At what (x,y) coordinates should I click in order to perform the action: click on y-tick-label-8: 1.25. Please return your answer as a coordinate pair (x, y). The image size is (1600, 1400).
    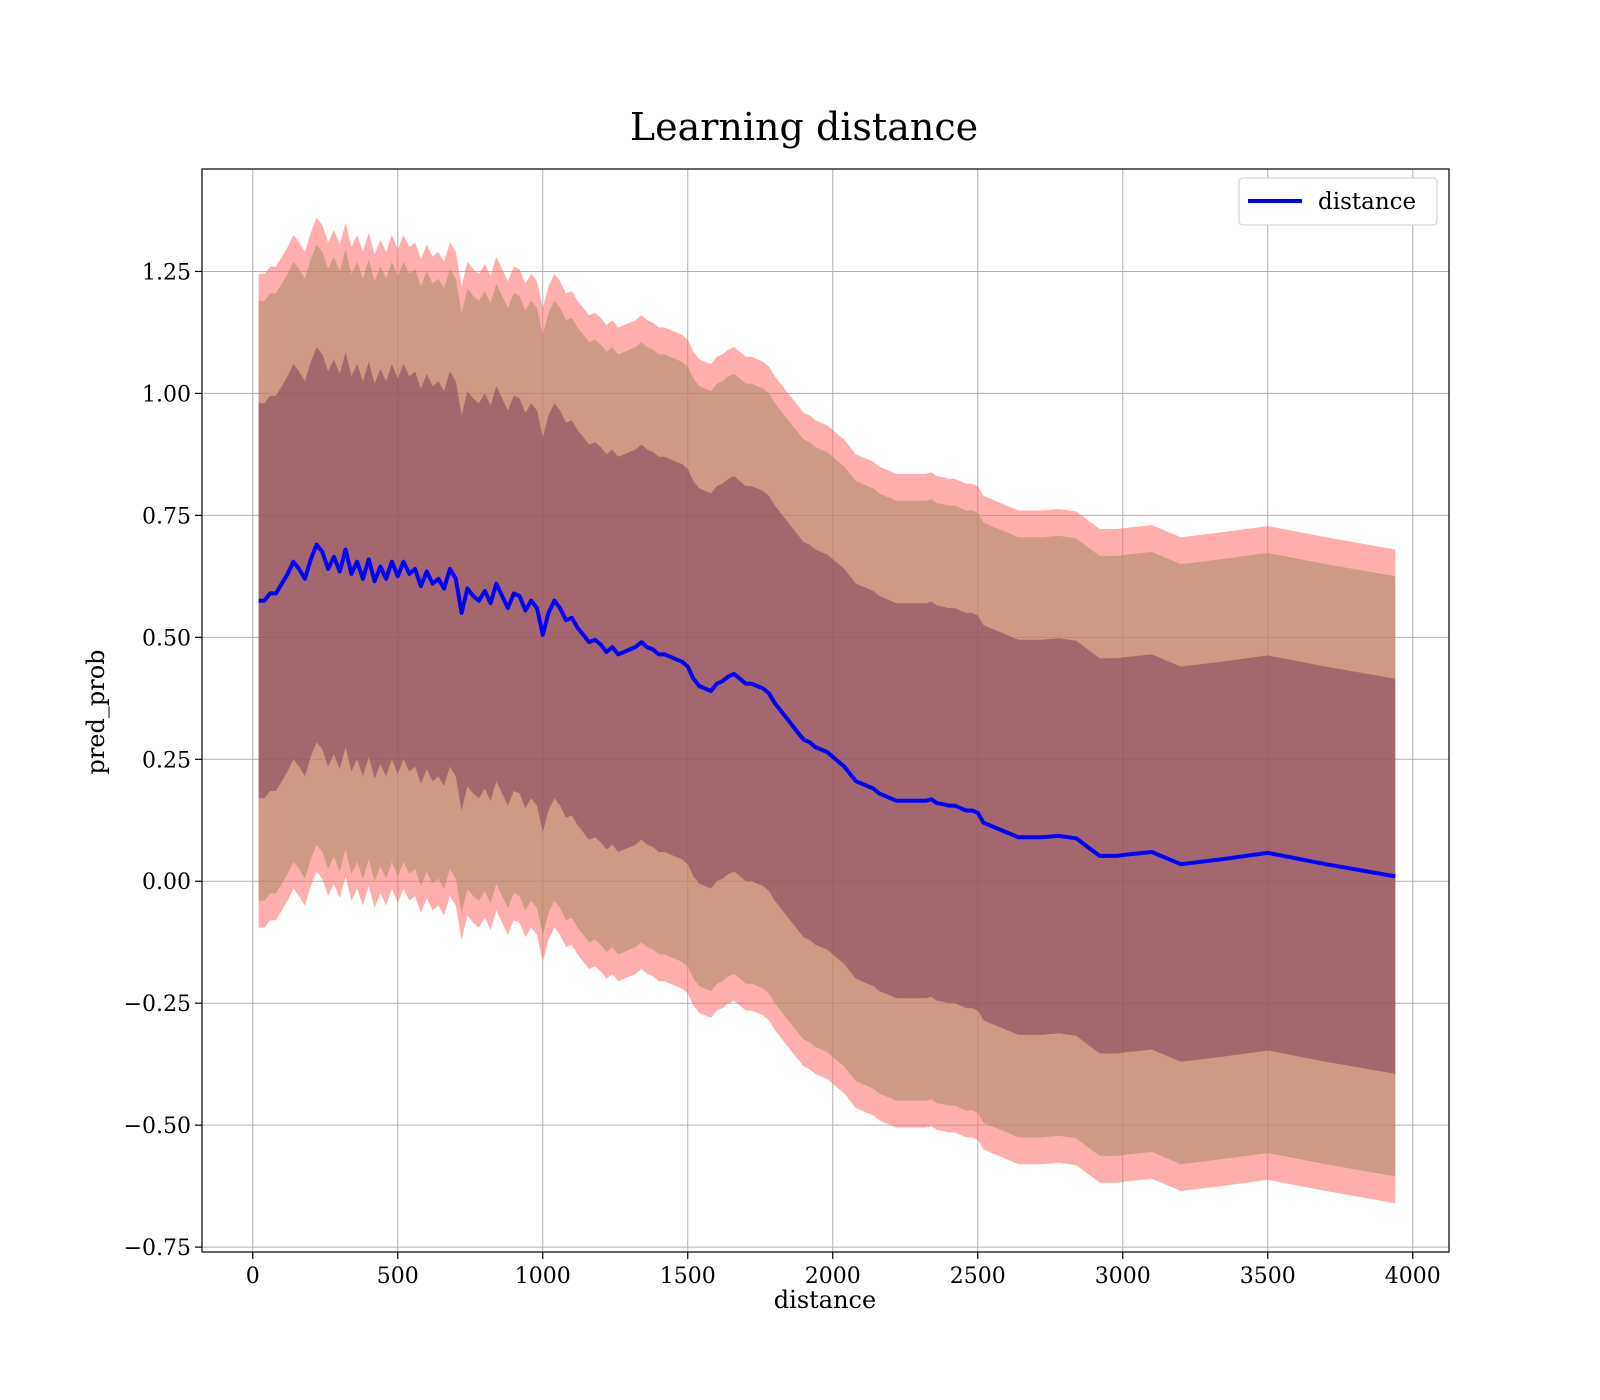
    Looking at the image, I should click on (166, 272).